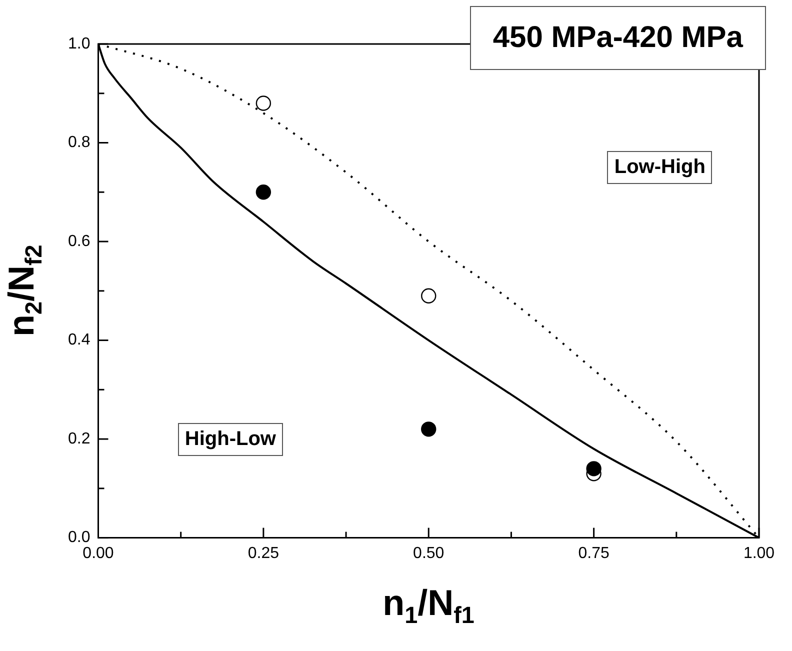 The width and height of the screenshot is (792, 651). Describe the element at coordinates (230, 439) in the screenshot. I see `annotation: High-Low` at that location.